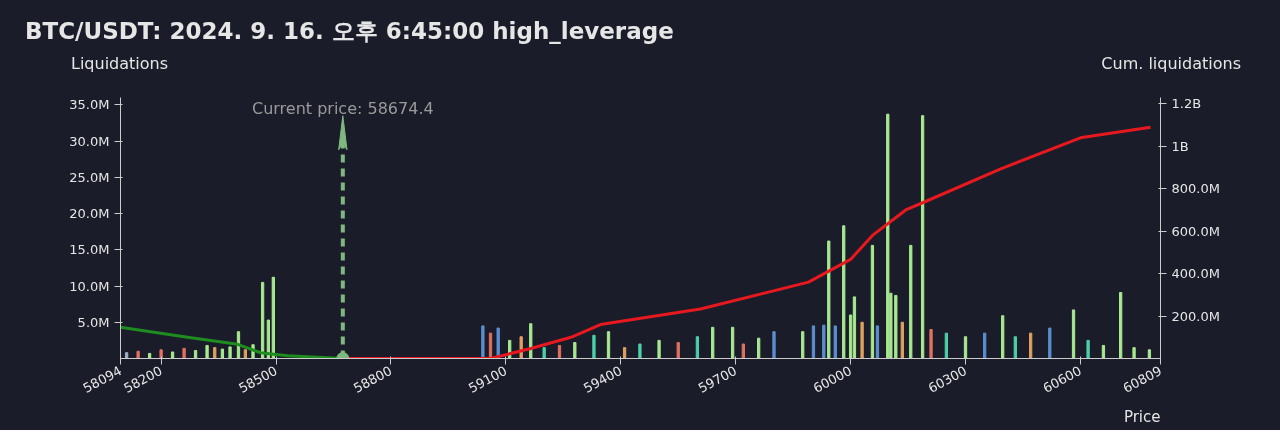 Image resolution: width=1280 pixels, height=435 pixels. What do you see at coordinates (343, 108) in the screenshot?
I see `ref-line-label: Current price: 58674.4` at bounding box center [343, 108].